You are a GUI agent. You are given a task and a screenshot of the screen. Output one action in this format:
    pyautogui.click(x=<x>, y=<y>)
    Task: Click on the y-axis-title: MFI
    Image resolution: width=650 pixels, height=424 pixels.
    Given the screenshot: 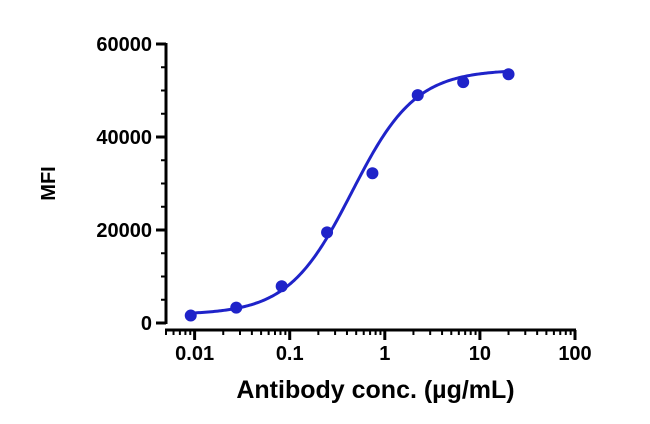 What is the action you would take?
    pyautogui.click(x=49, y=183)
    